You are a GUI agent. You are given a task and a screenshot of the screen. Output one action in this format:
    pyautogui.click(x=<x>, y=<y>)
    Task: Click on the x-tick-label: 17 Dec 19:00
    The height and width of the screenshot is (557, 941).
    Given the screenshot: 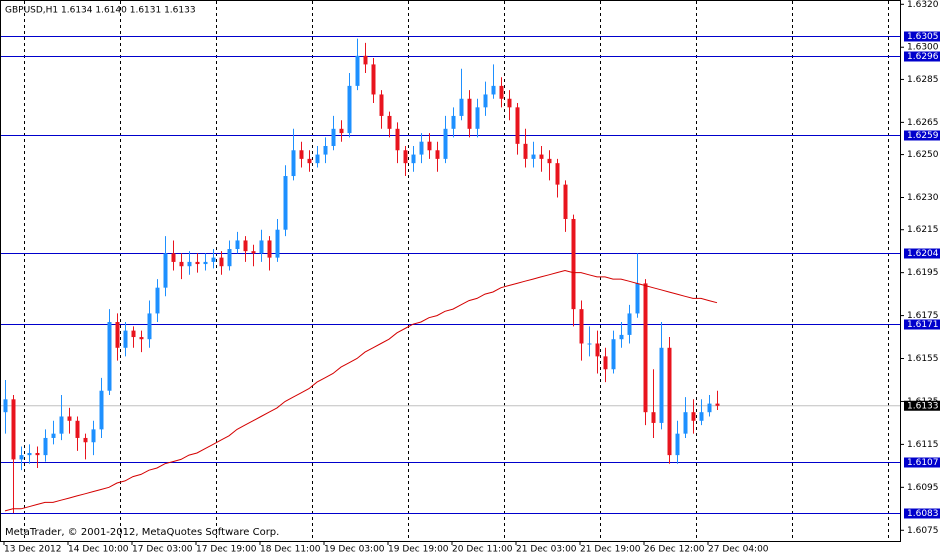 What is the action you would take?
    pyautogui.click(x=226, y=550)
    